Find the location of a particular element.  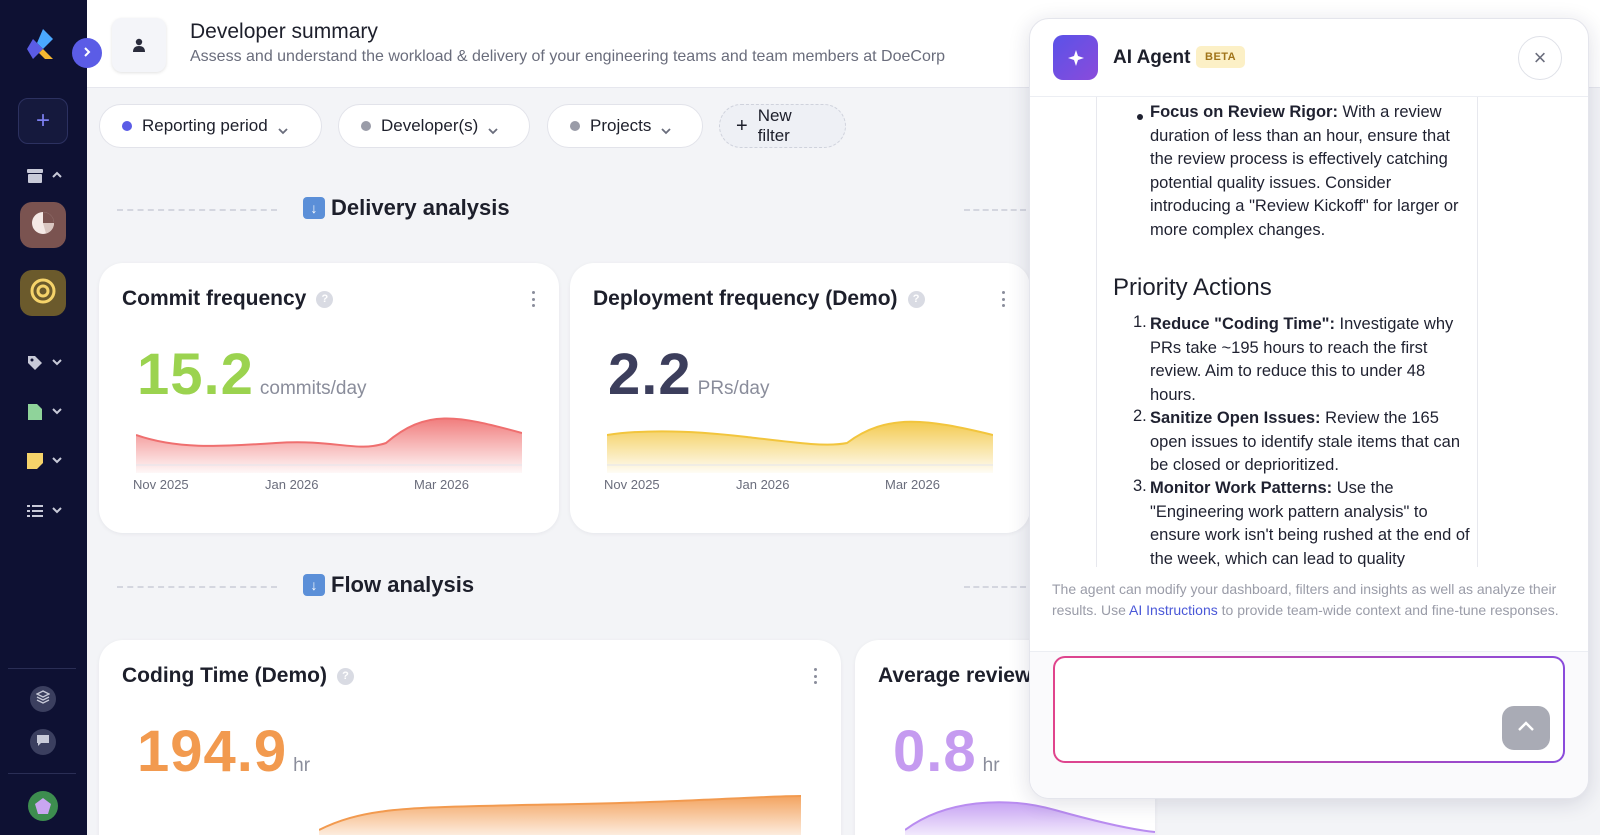

close-button: × is located at coordinates (1540, 58).